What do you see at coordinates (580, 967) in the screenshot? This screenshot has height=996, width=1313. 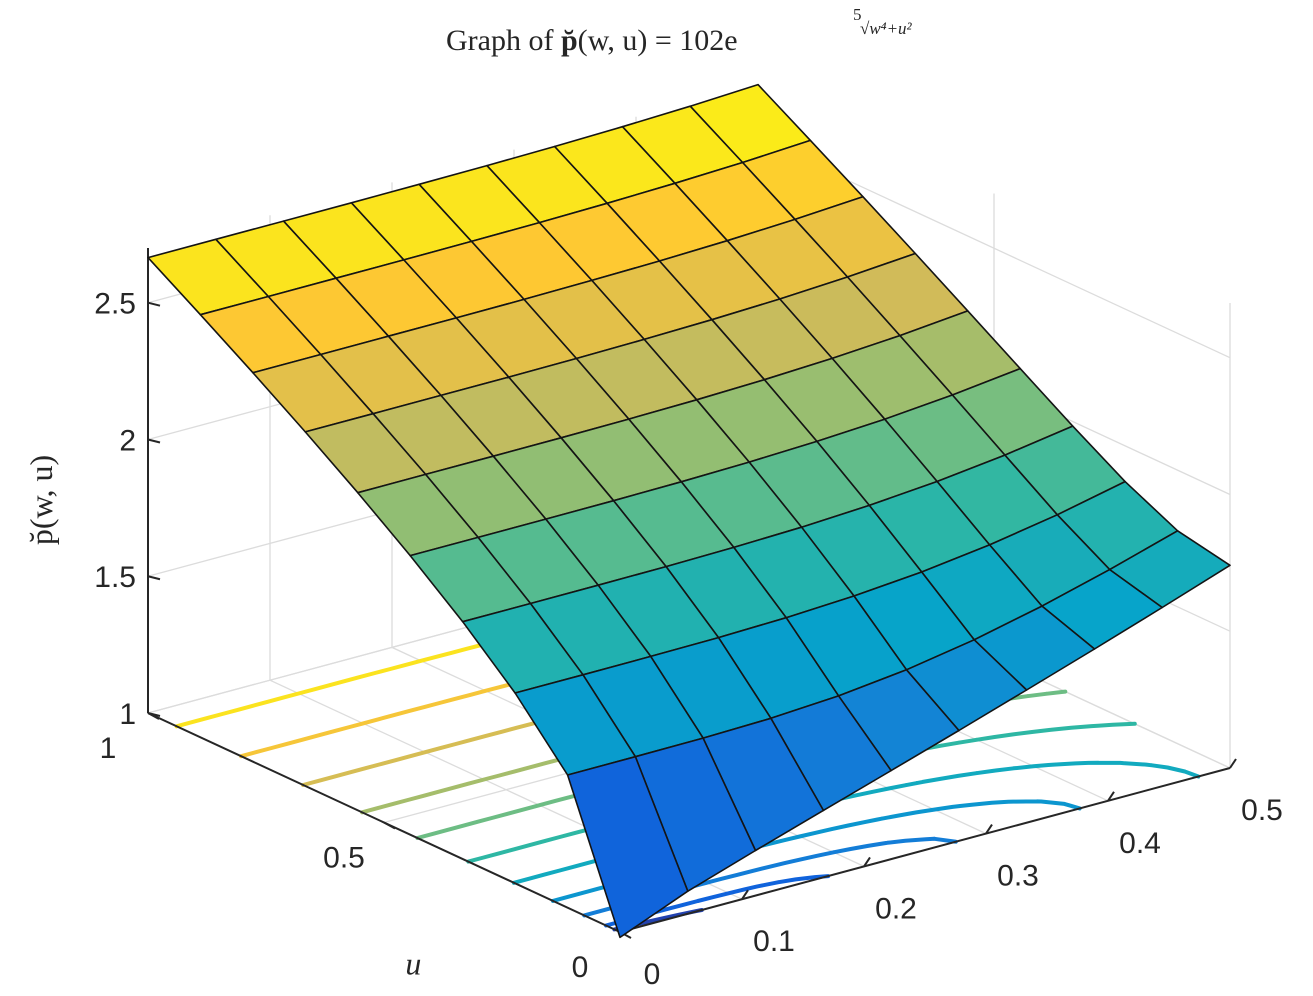 I see `y-tick-label: 0` at bounding box center [580, 967].